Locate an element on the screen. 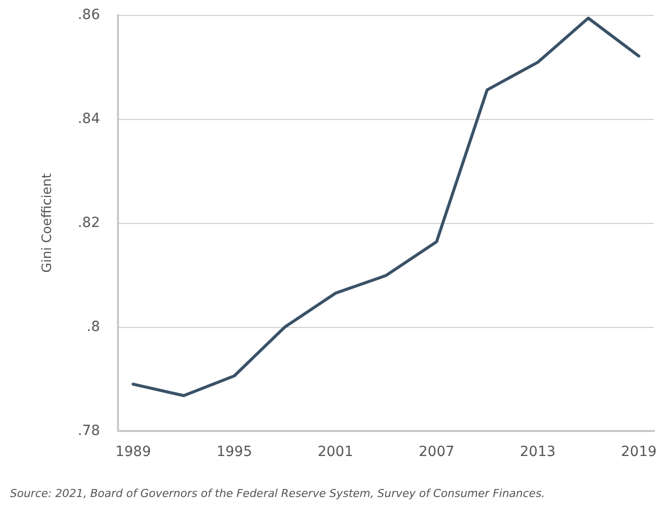 Image resolution: width=671 pixels, height=527 pixels. x-tick-label: 1989 is located at coordinates (133, 452).